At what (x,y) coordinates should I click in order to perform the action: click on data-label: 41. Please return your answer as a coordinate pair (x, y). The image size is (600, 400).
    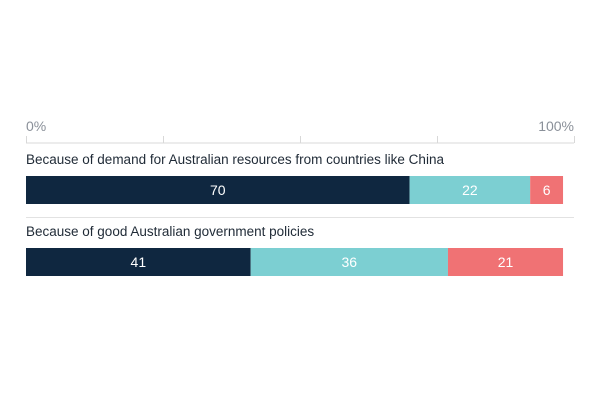
    Looking at the image, I should click on (139, 262).